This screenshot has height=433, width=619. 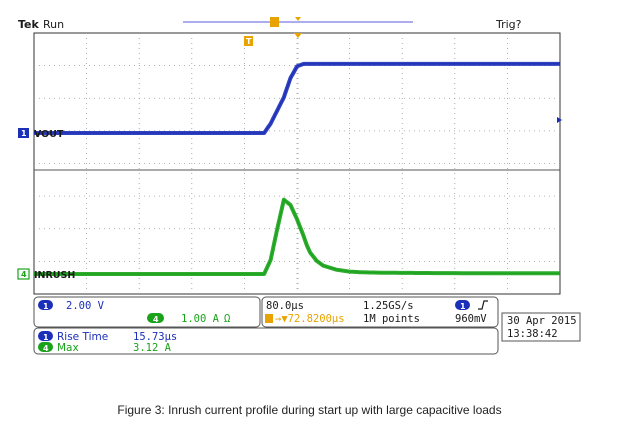 I want to click on ch1-scale-badge, so click(x=45, y=305).